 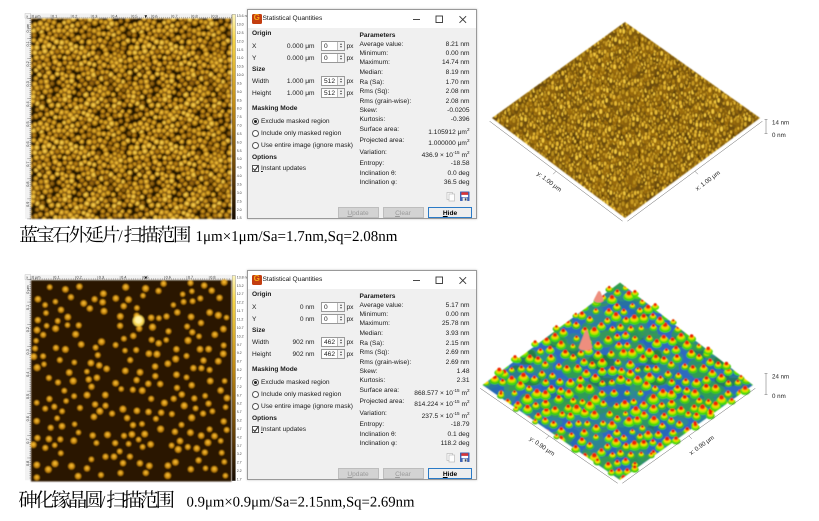 What do you see at coordinates (542, 446) in the screenshot?
I see `svg-text: y: 0.90 μm` at bounding box center [542, 446].